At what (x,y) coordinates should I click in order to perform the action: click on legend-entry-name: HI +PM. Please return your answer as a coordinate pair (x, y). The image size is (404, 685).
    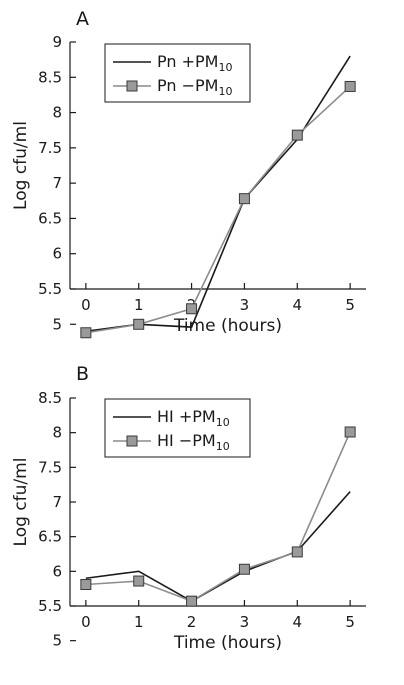
    Looking at the image, I should click on (186, 416).